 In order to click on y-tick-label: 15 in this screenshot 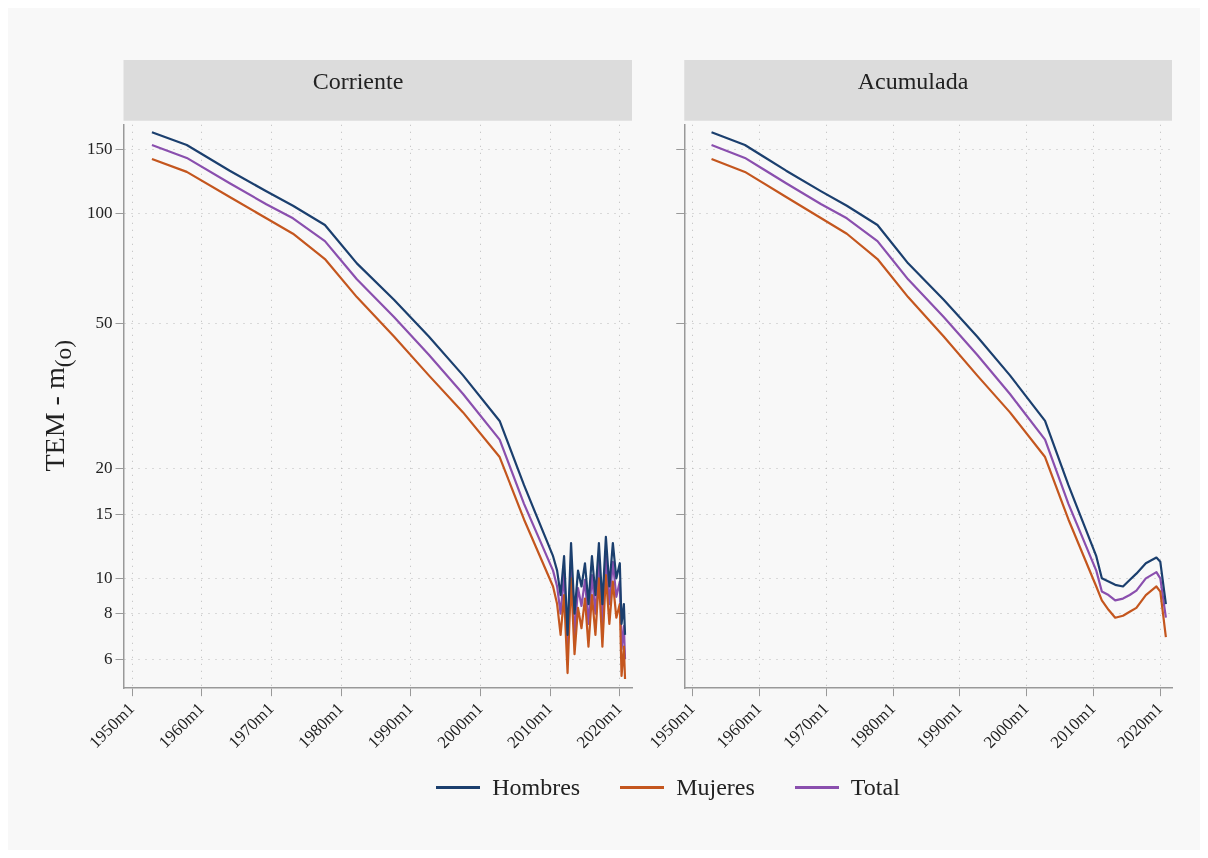, I will do `click(104, 513)`.